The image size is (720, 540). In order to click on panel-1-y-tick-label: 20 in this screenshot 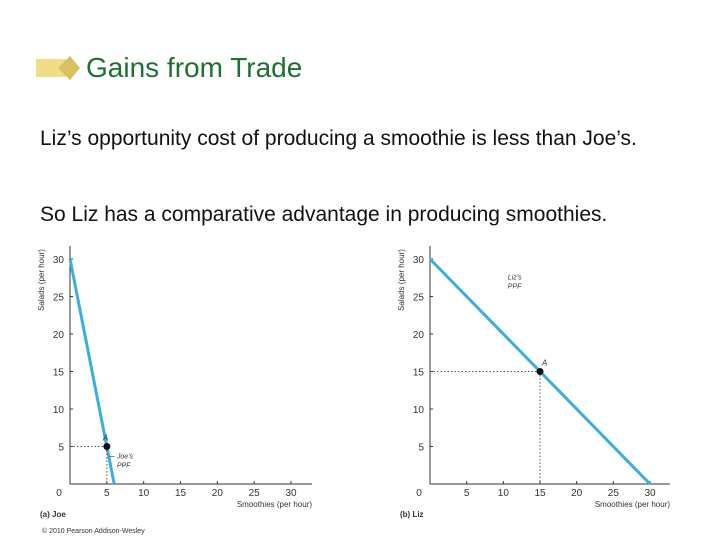, I will do `click(59, 335)`.